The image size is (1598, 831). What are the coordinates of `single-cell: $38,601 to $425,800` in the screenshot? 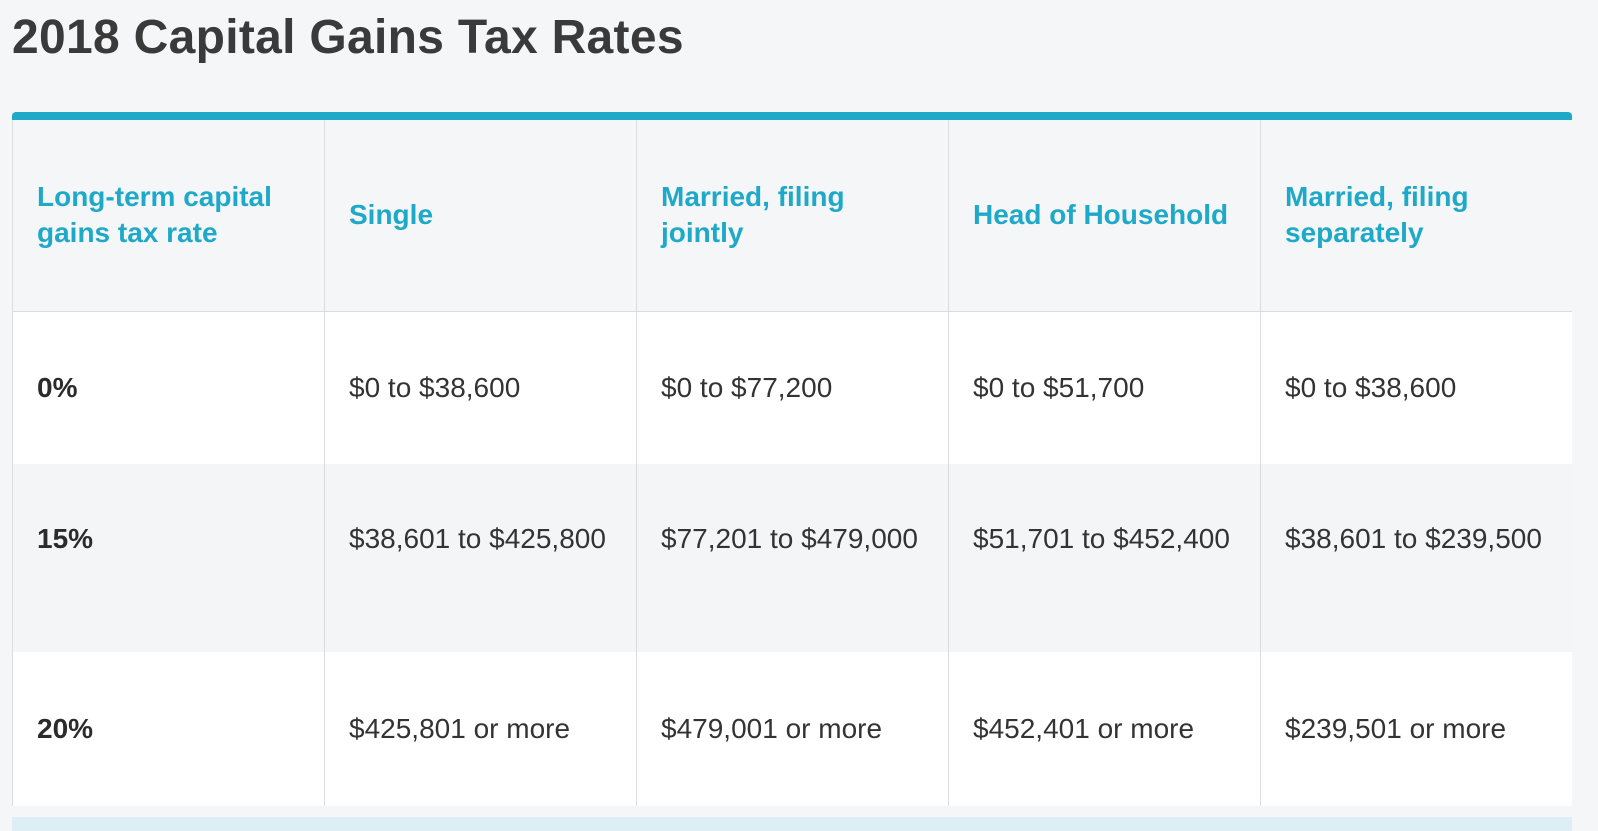 It's located at (480, 558).